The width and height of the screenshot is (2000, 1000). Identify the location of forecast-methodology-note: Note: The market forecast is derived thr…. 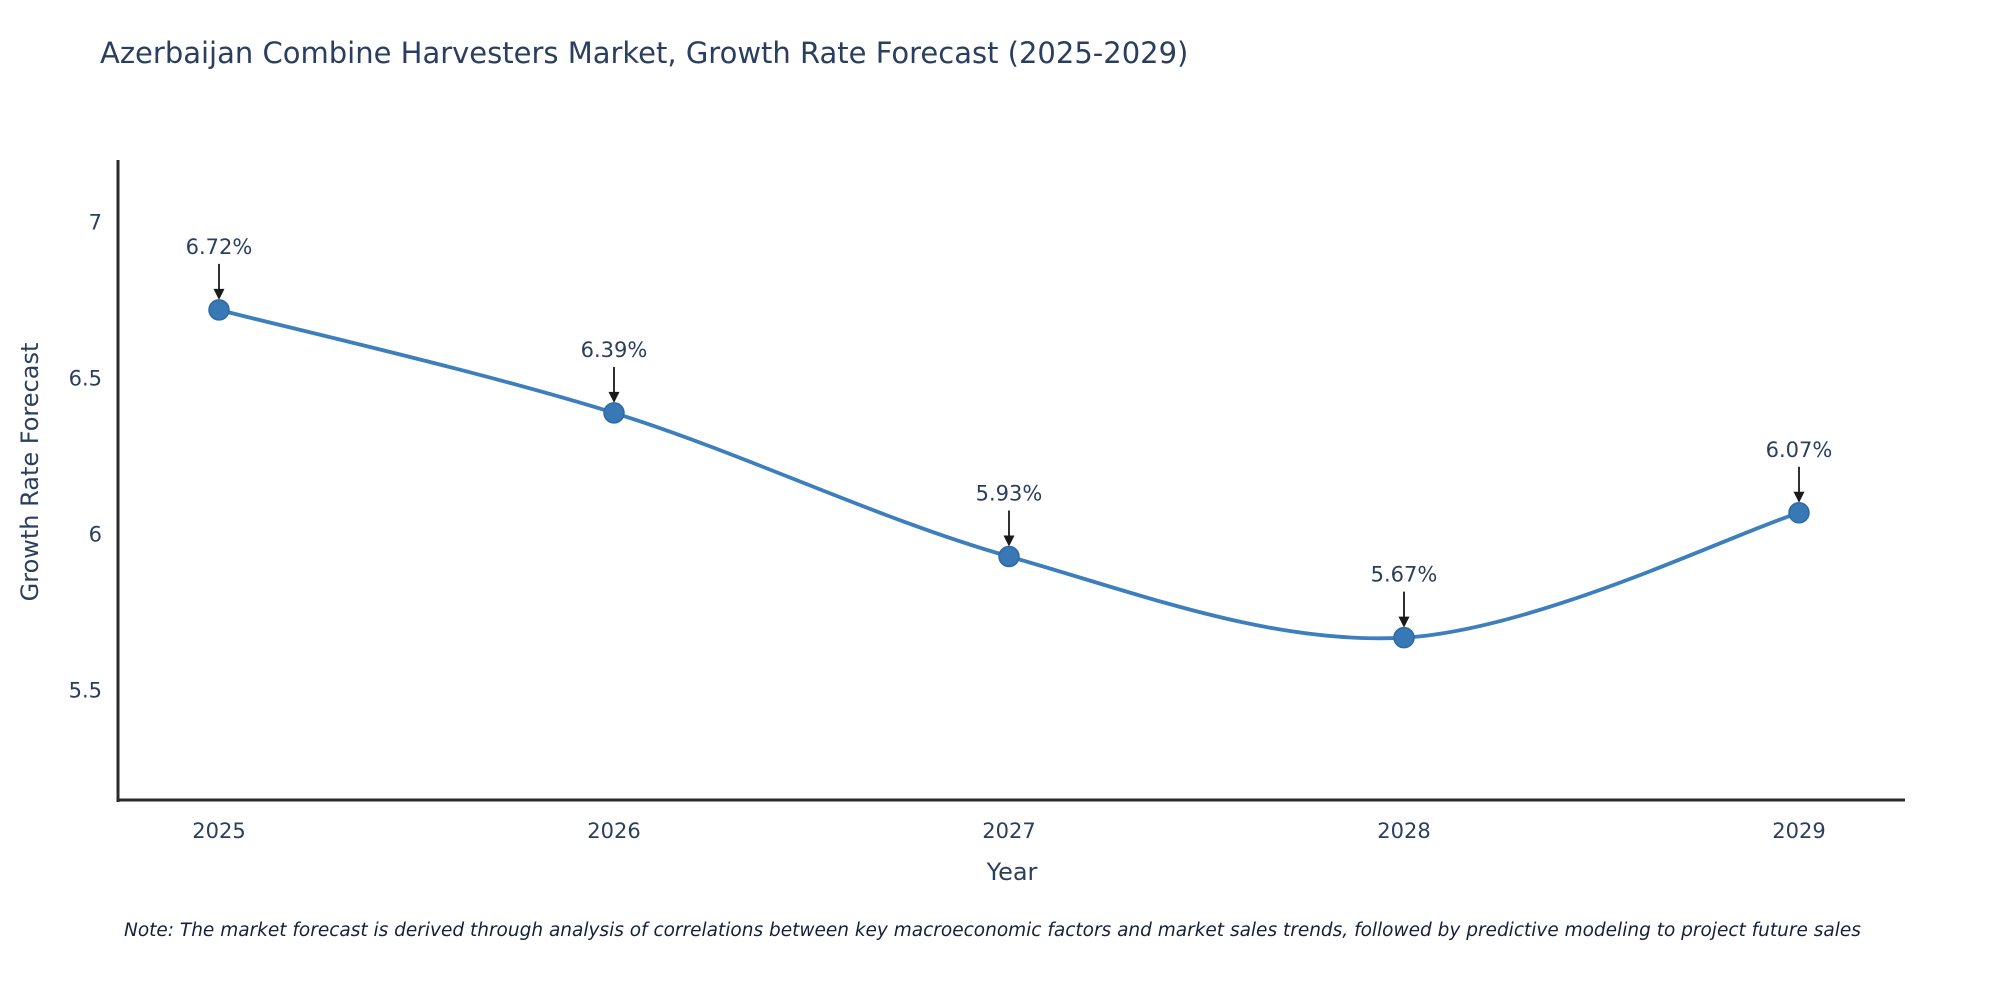
(992, 930).